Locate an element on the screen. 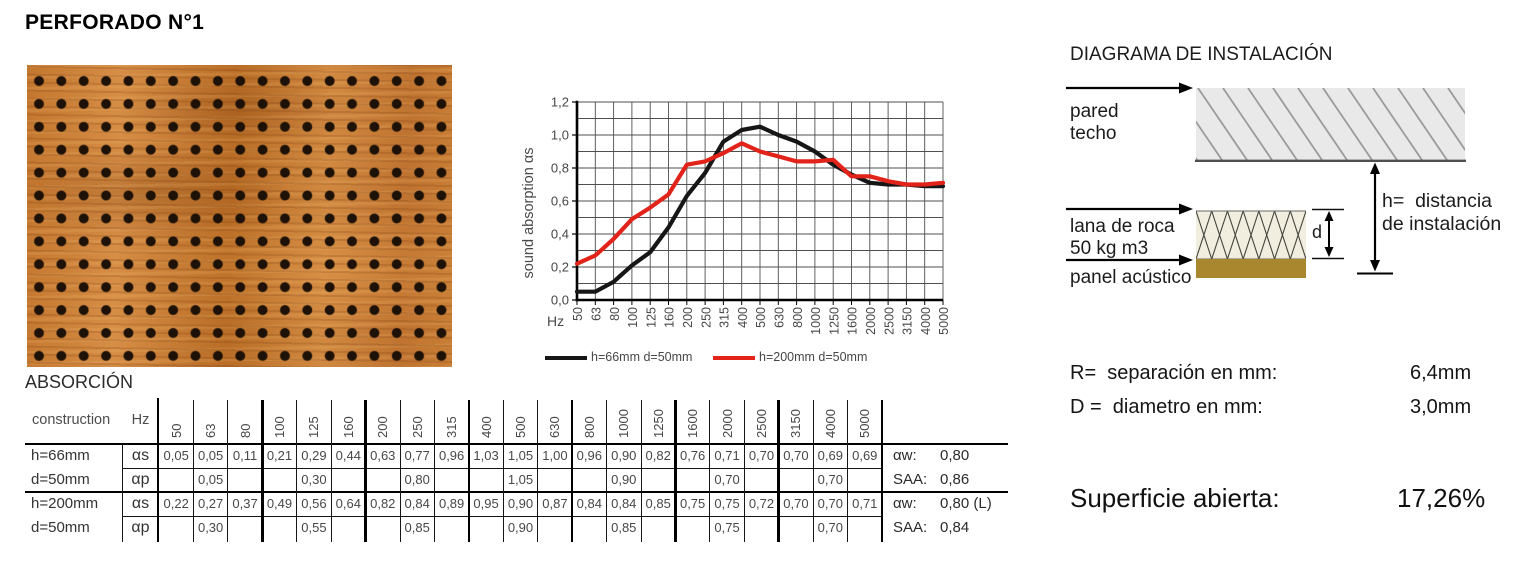  freq-header-label: 5000 is located at coordinates (865, 423).